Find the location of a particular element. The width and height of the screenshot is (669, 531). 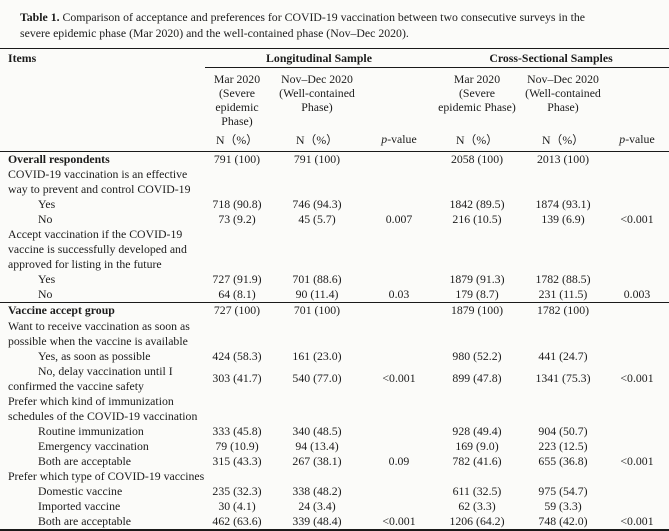

longitudinal-sample-header: Longitudinal Sample is located at coordinates (319, 58).